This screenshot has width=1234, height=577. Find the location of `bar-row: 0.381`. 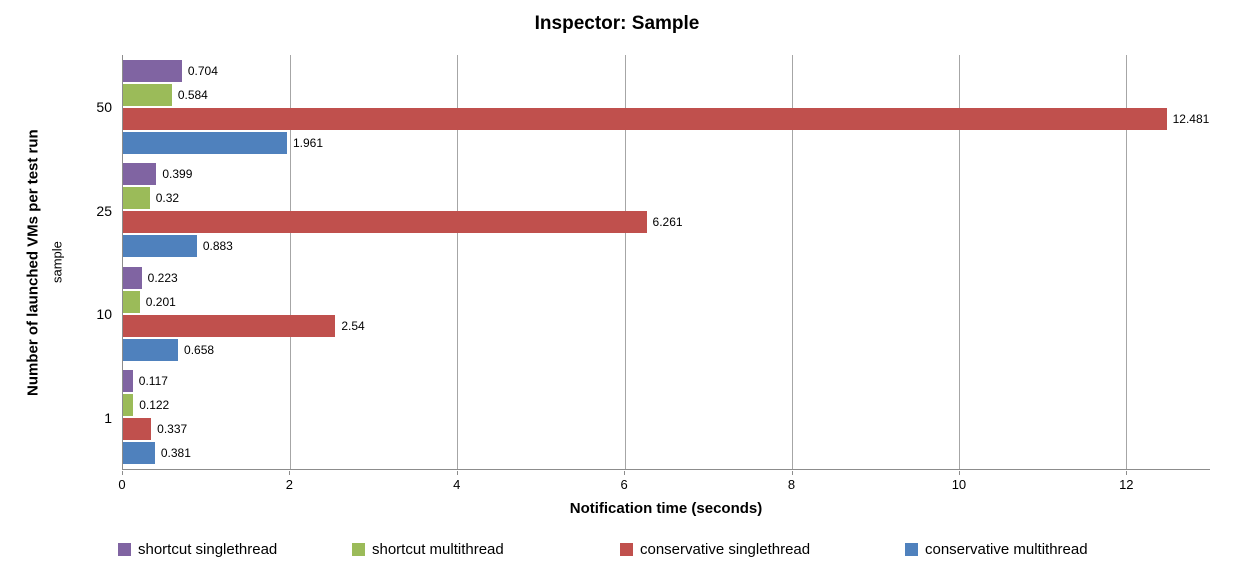

bar-row: 0.381 is located at coordinates (666, 453).